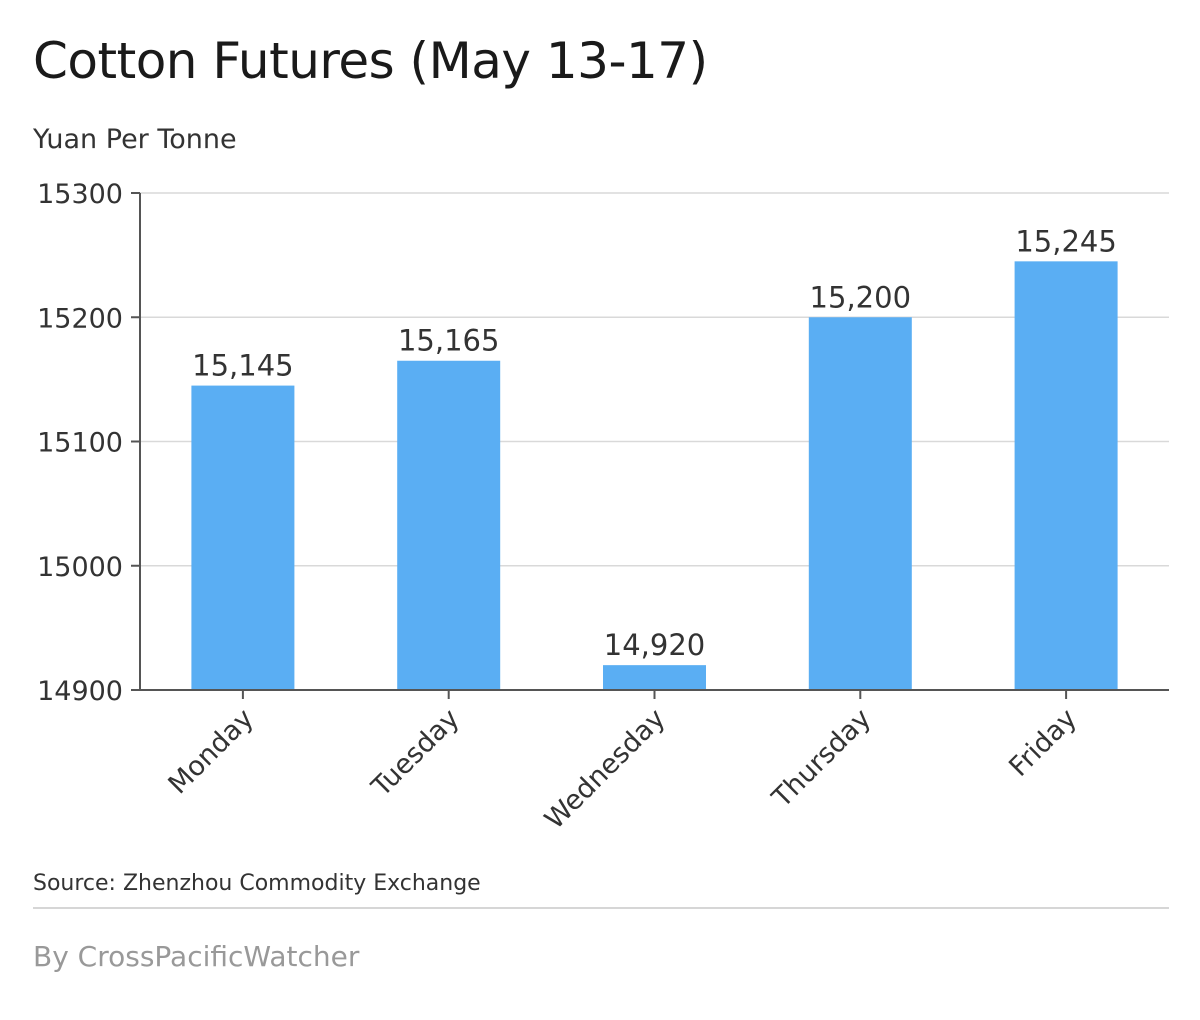  Describe the element at coordinates (135, 139) in the screenshot. I see `y-axis-unit-label: Yuan Per Tonne` at that location.